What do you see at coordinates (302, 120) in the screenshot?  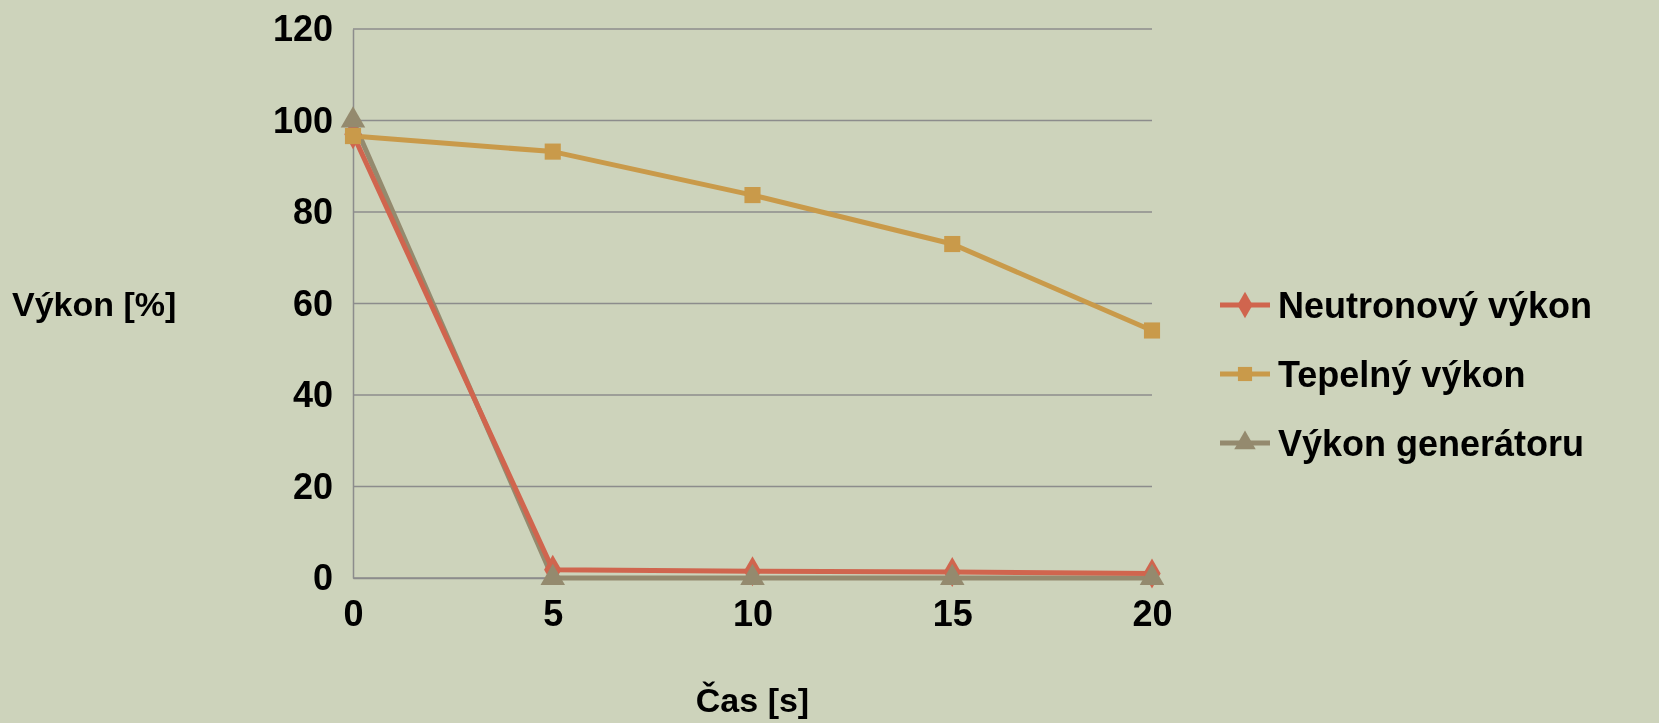 I see `y-tick-label: 100` at bounding box center [302, 120].